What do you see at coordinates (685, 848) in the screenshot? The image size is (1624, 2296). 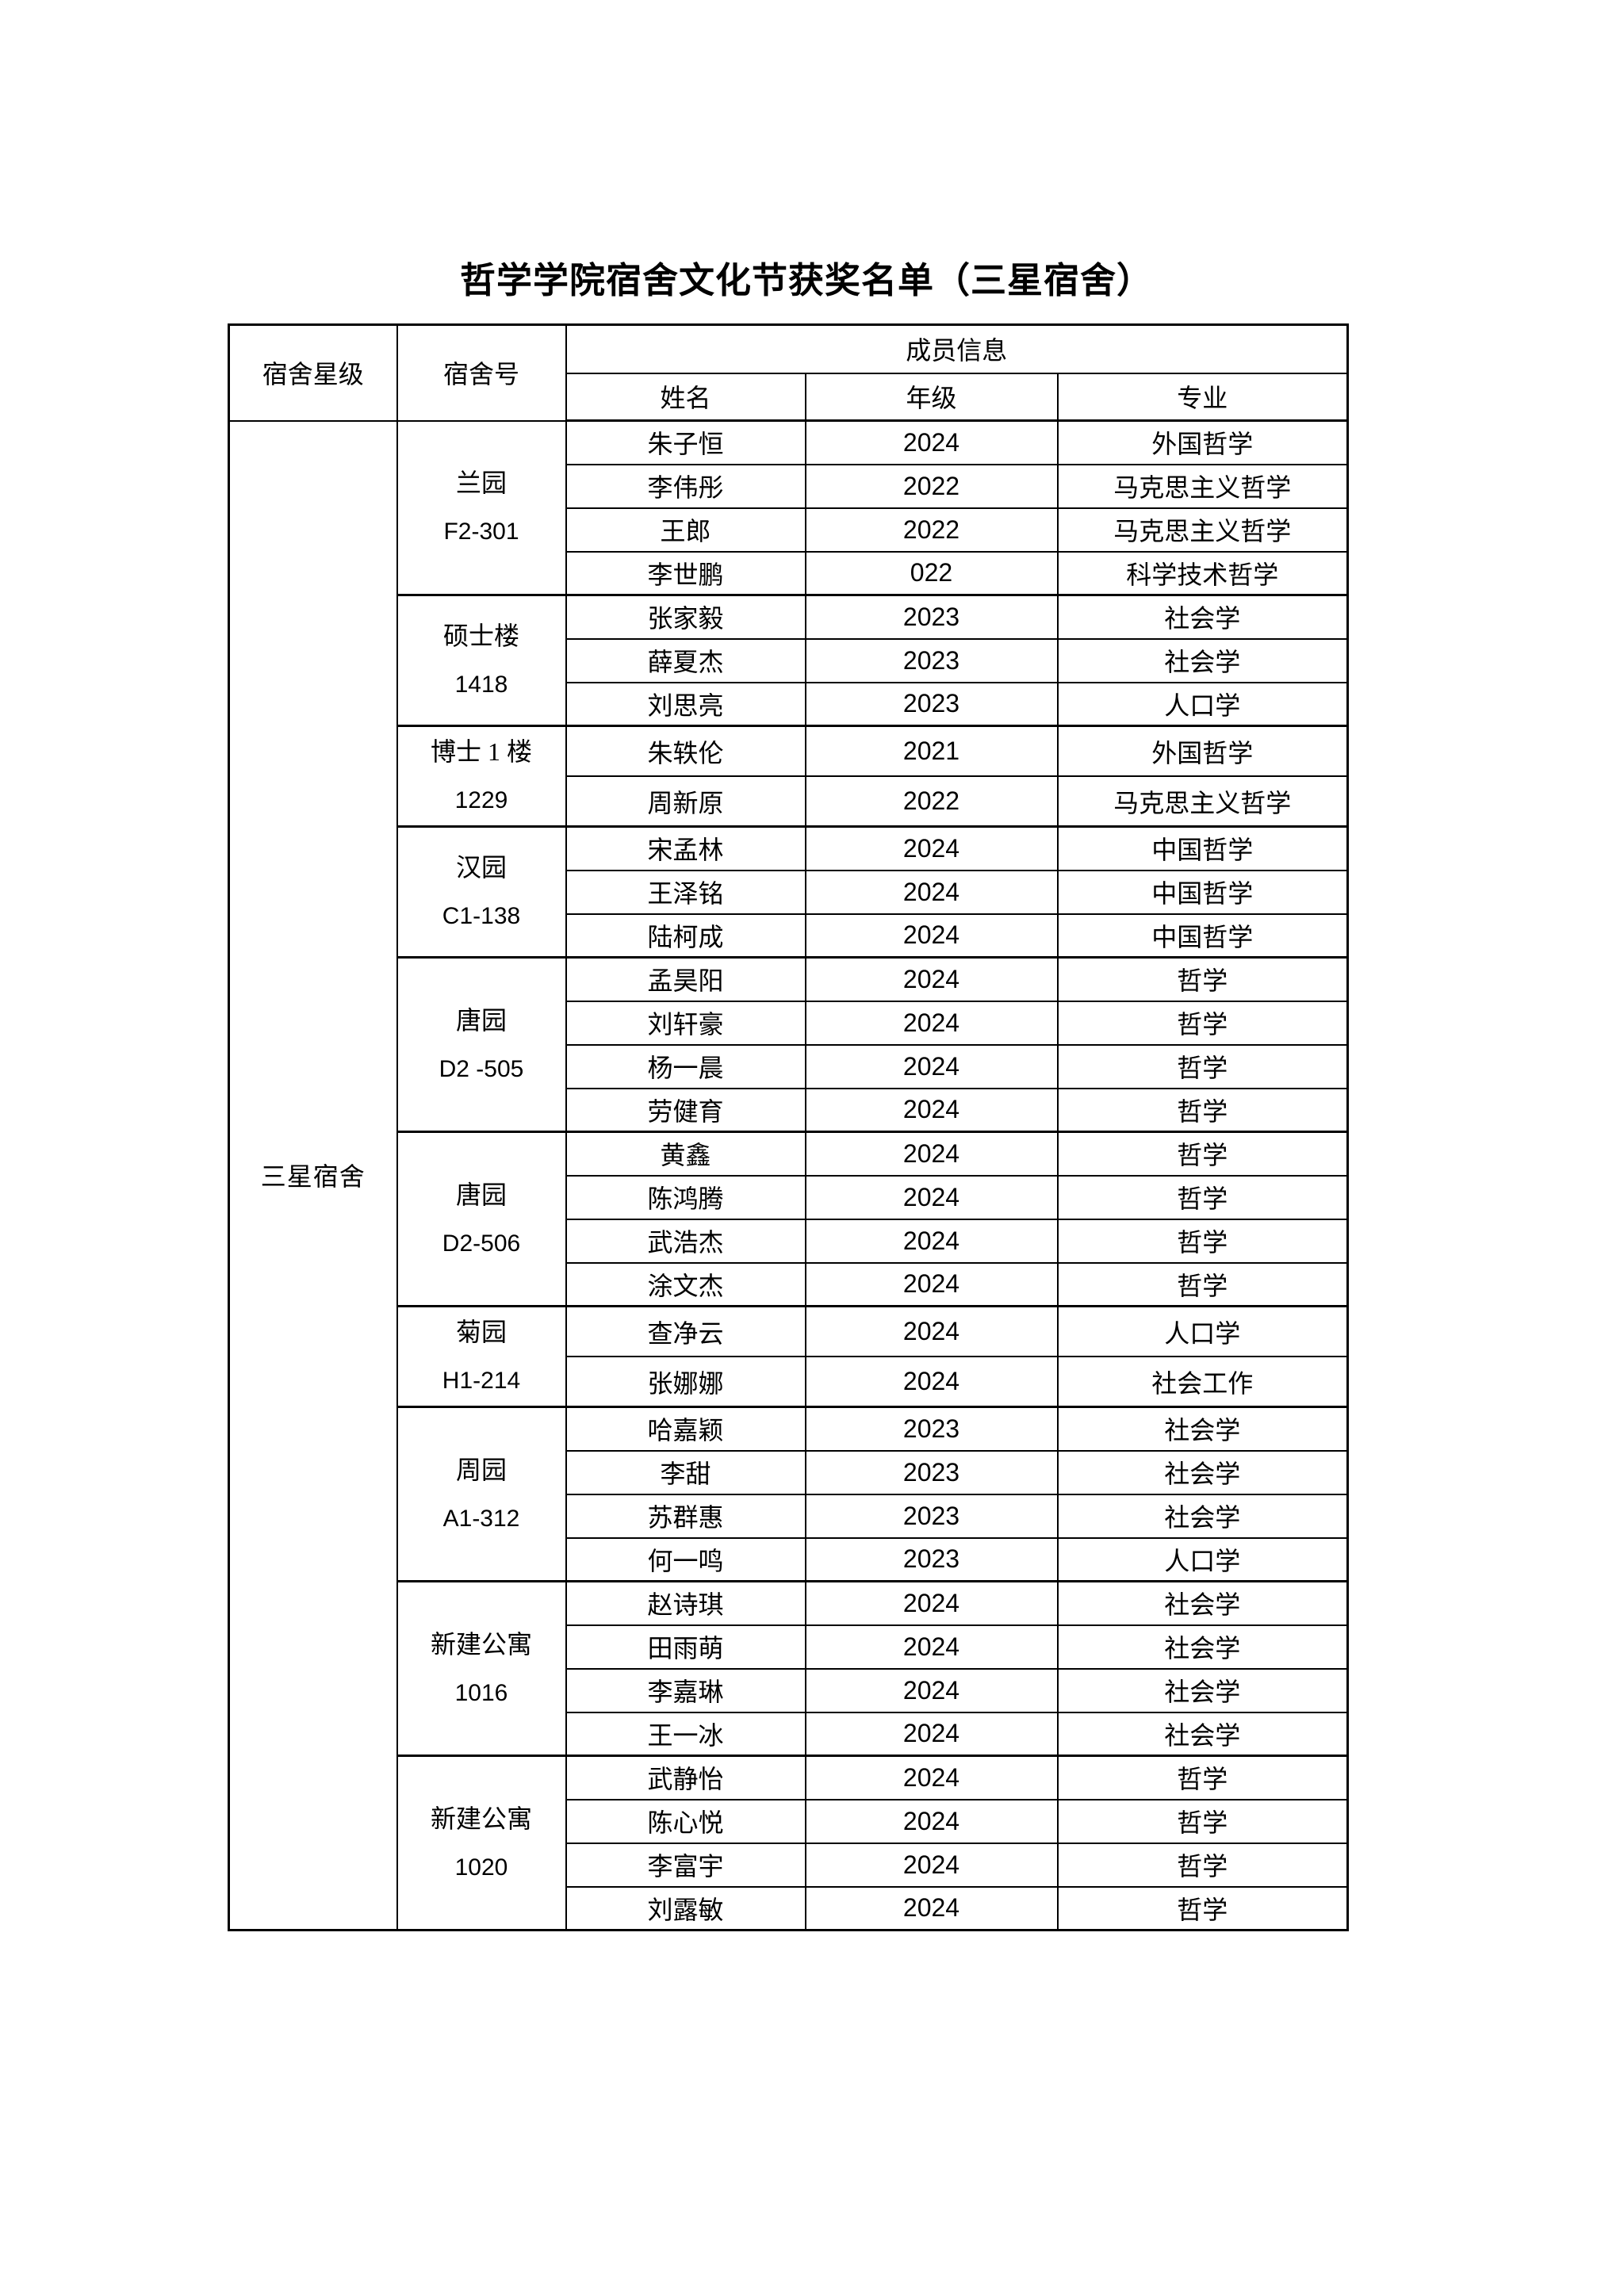 I see `name-cell: 宋孟林` at bounding box center [685, 848].